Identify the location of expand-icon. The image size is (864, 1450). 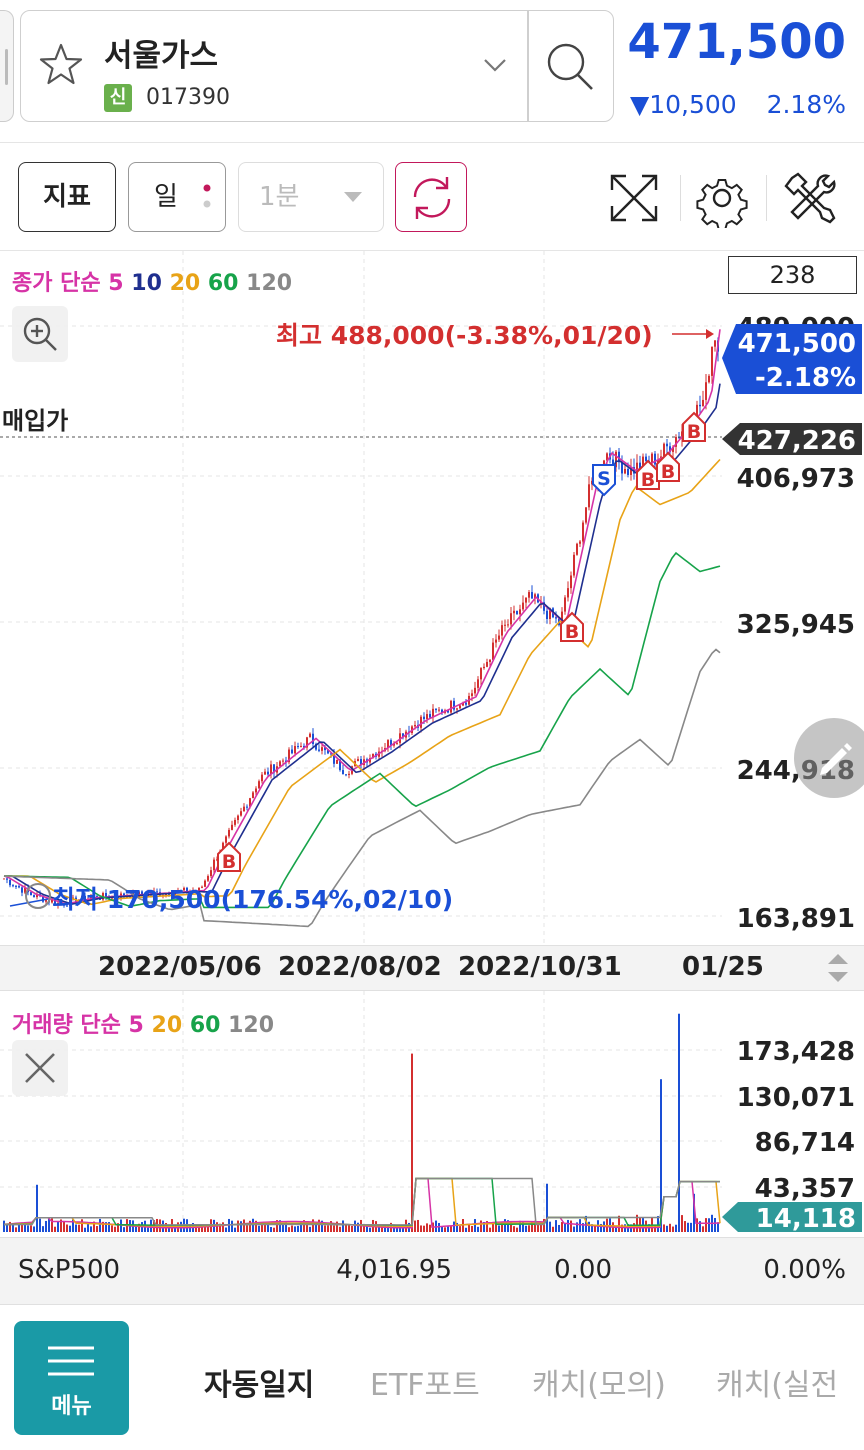
(634, 198).